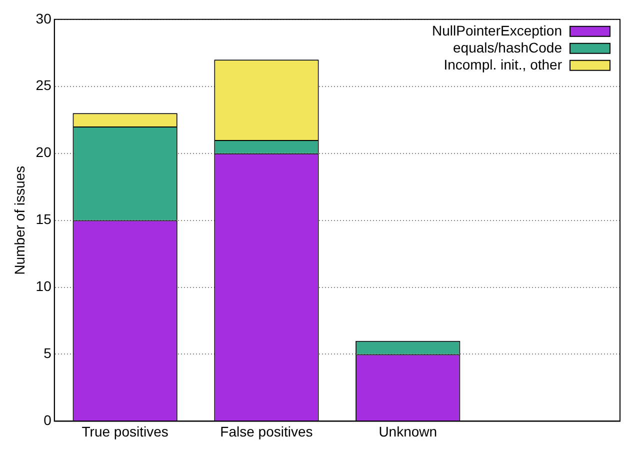 This screenshot has height=452, width=636. I want to click on x-tick-label: True positives, so click(125, 431).